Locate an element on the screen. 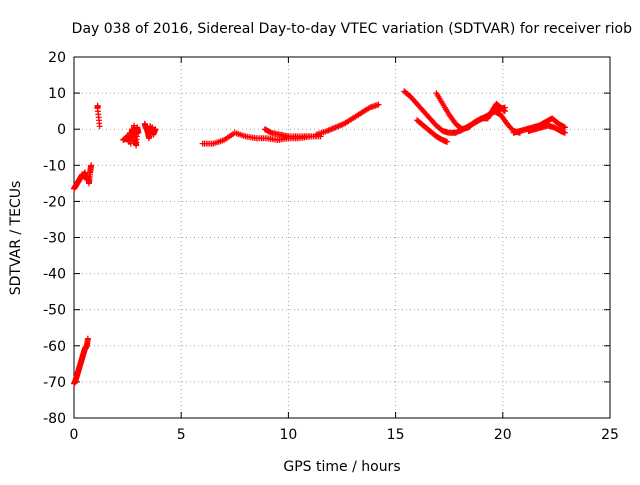  x-tick-label: 0 is located at coordinates (74, 435).